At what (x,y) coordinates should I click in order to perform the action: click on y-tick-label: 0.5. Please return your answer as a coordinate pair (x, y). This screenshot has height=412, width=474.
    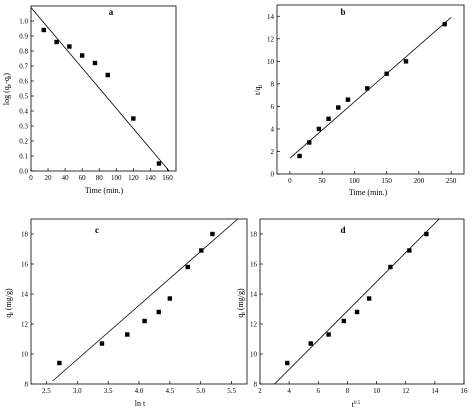
    Looking at the image, I should click on (23, 97).